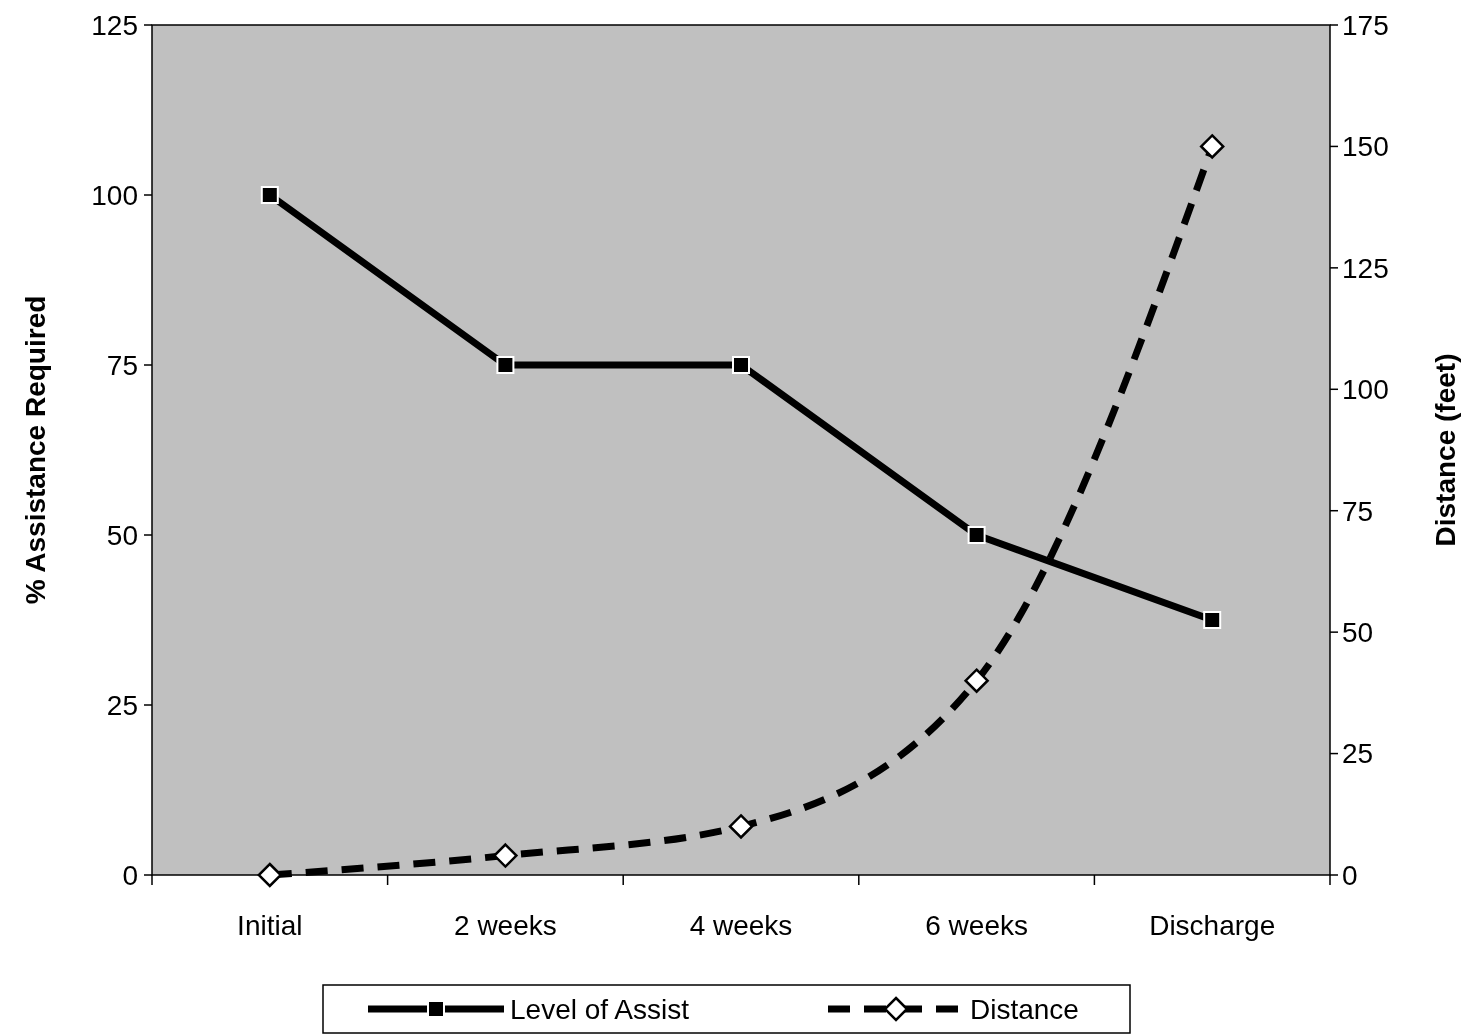 This screenshot has width=1474, height=1034. Describe the element at coordinates (35, 450) in the screenshot. I see `y-axis-title: % Assistance Required` at that location.